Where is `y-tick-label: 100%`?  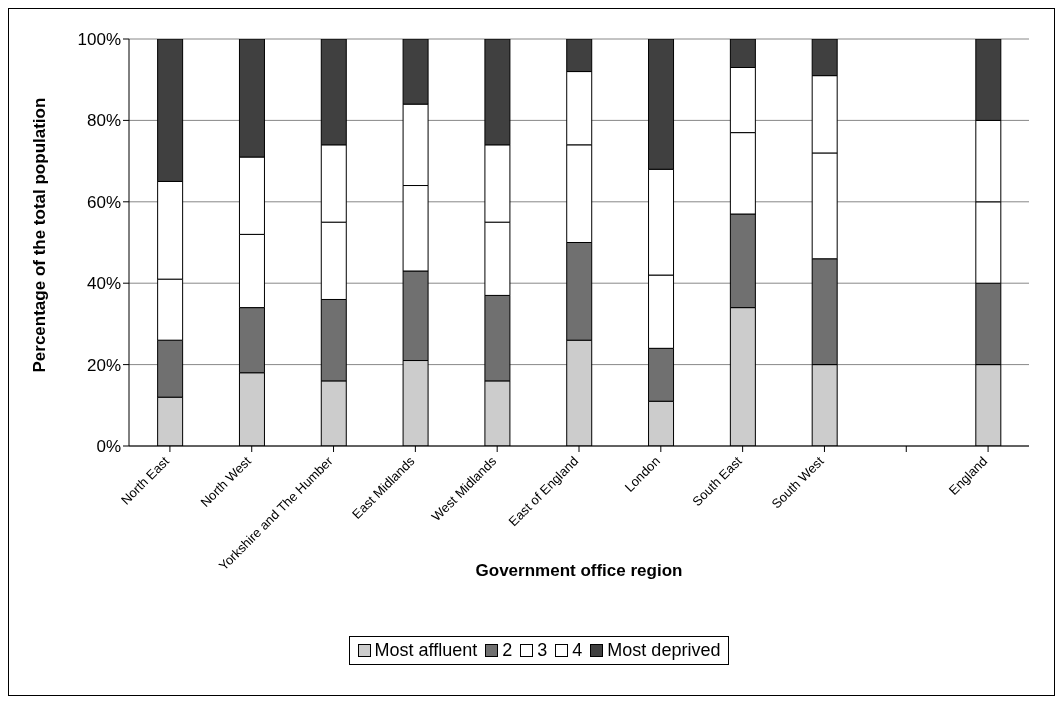 y-tick-label: 100% is located at coordinates (99, 40).